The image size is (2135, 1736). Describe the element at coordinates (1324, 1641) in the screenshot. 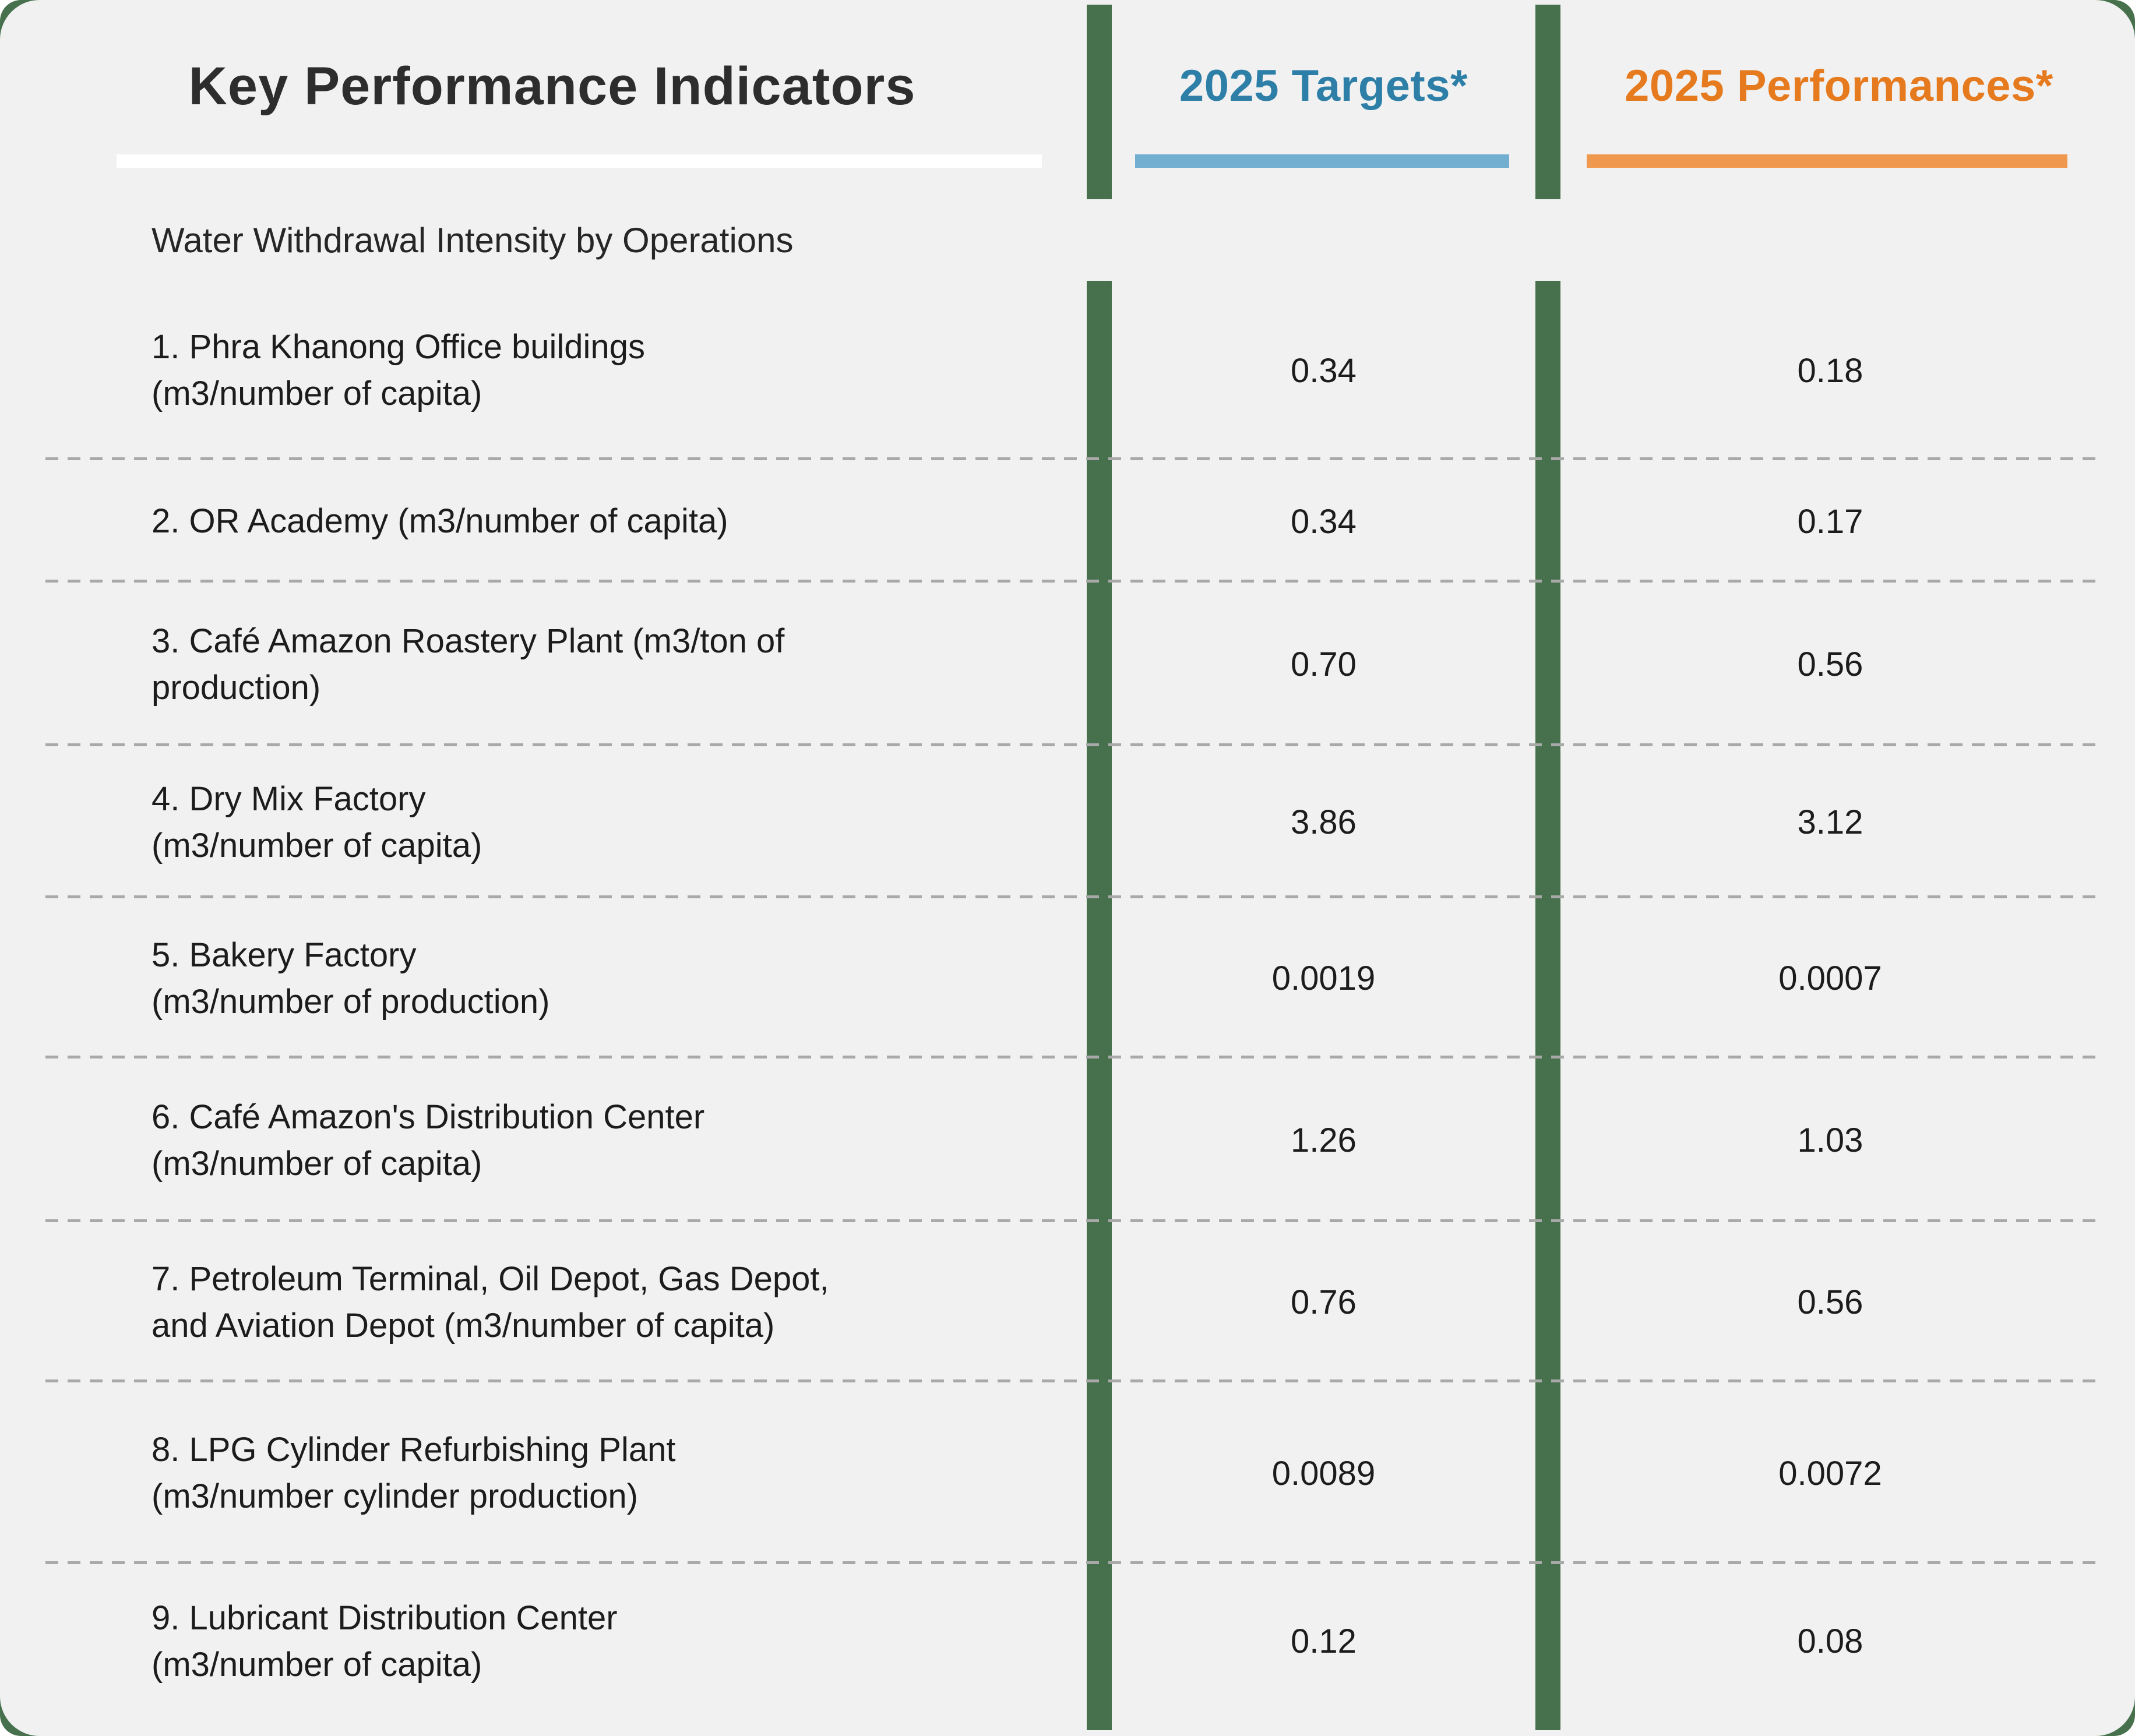

I see `target-value: 0.12` at that location.